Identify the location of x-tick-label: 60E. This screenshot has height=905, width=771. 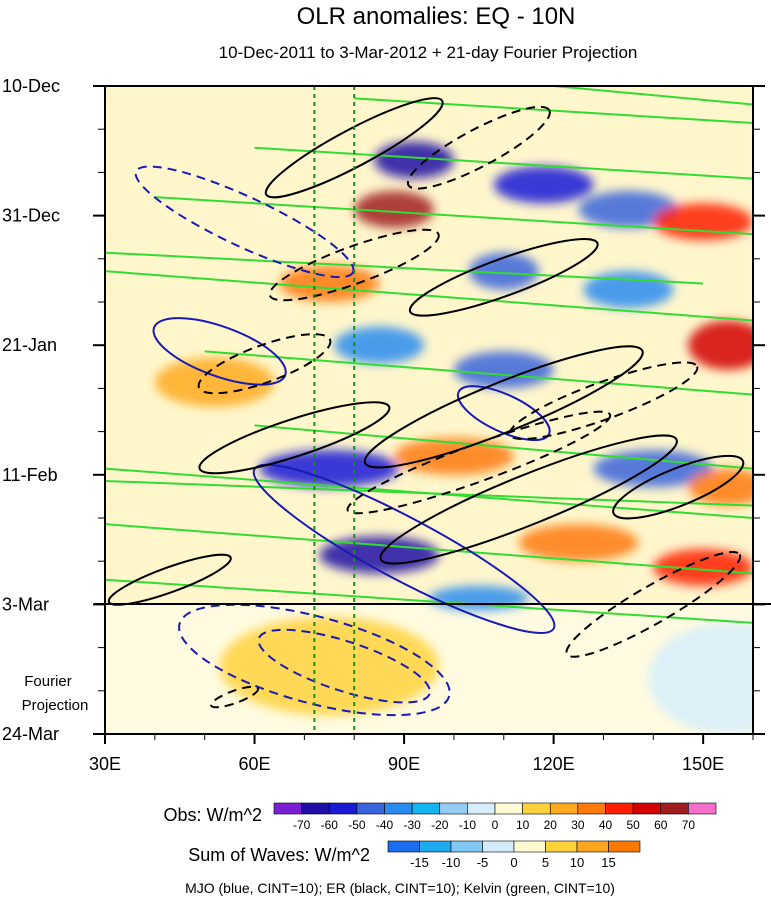
(255, 764).